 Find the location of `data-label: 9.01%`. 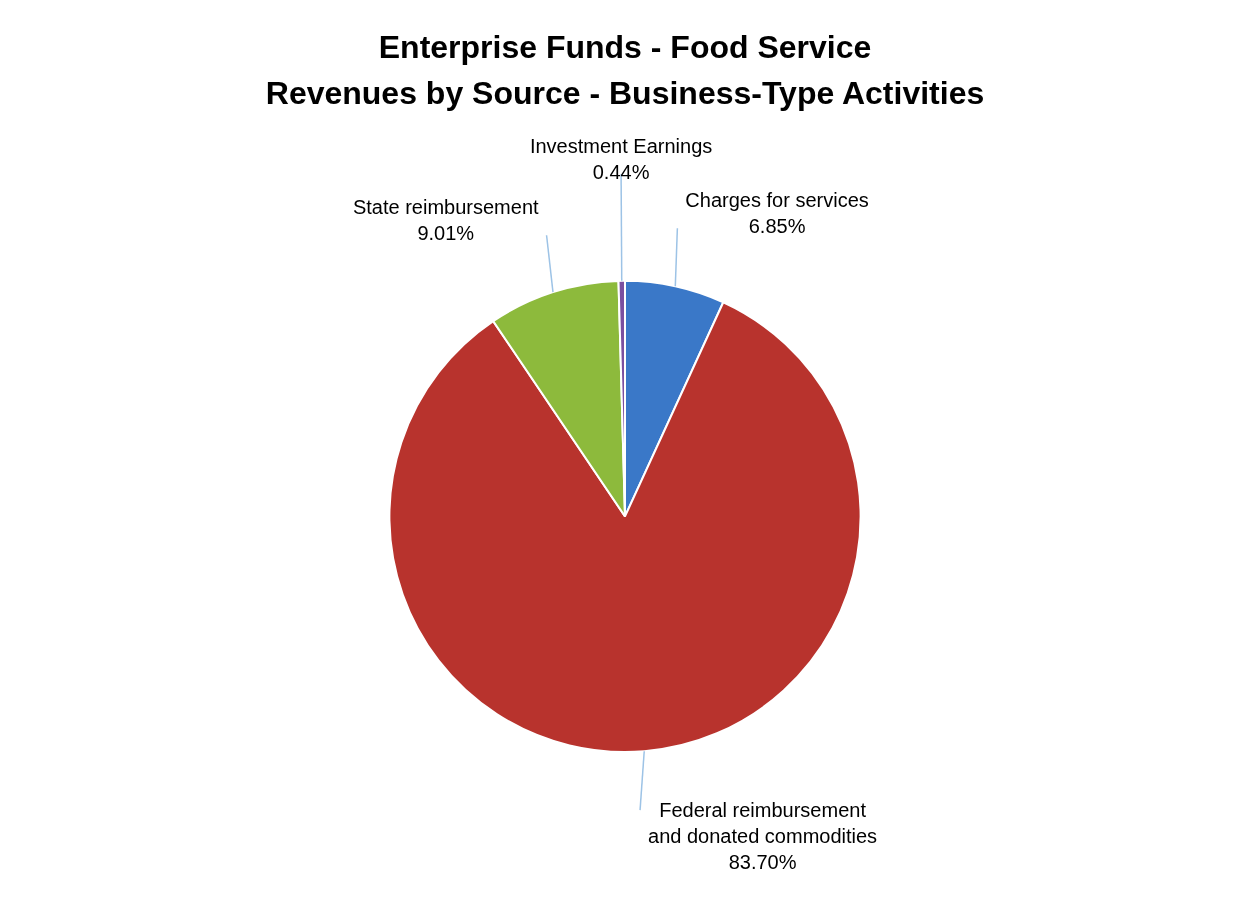

data-label: 9.01% is located at coordinates (446, 232).